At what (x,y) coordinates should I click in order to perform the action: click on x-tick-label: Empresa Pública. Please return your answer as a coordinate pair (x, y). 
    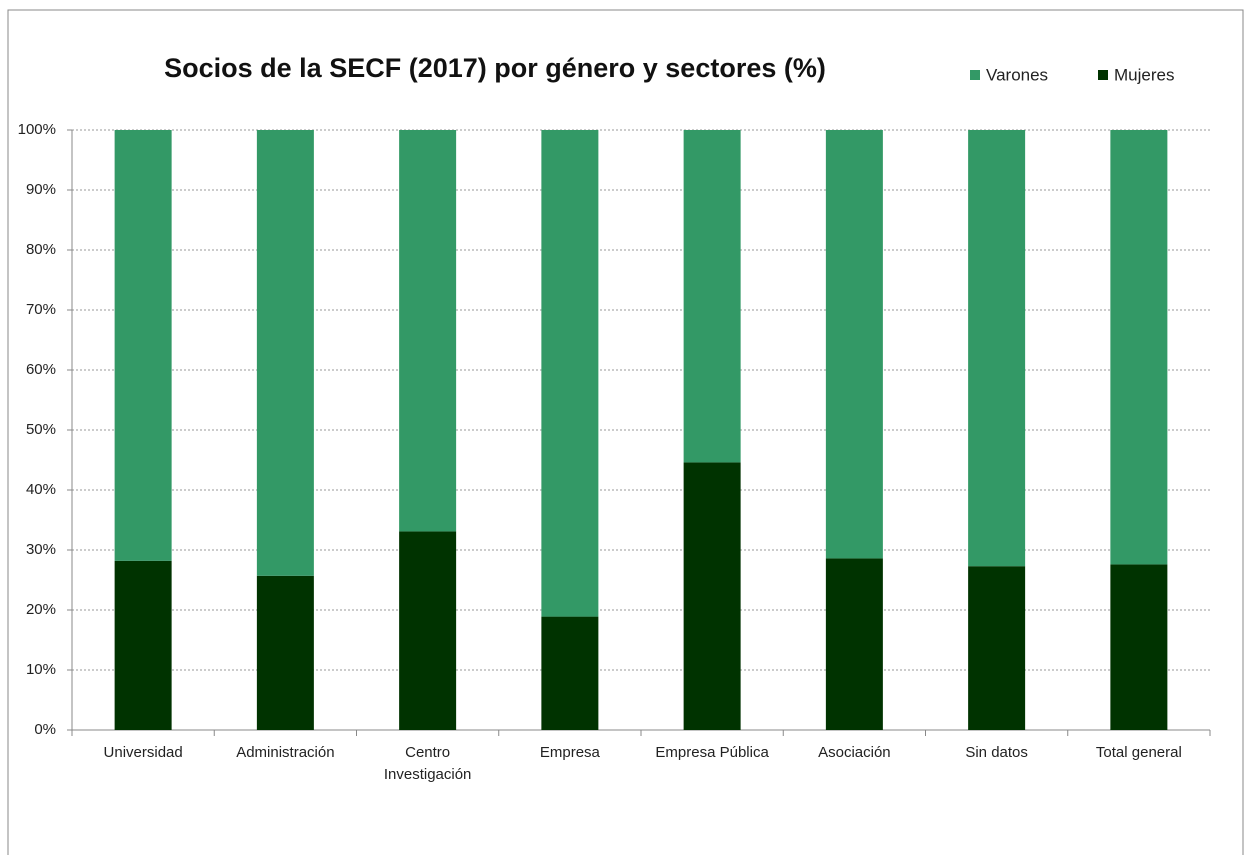
    Looking at the image, I should click on (712, 752).